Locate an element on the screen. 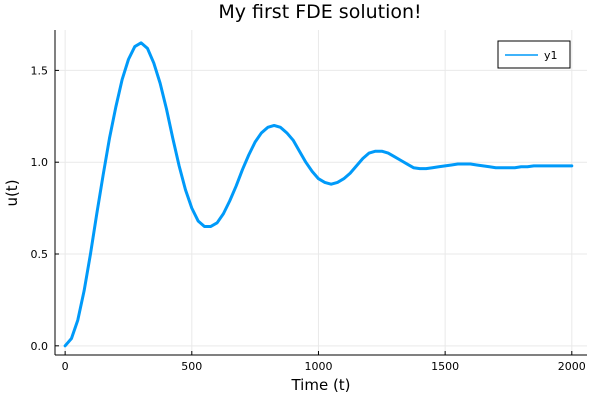 The height and width of the screenshot is (400, 600). x-tick-label: 1500 is located at coordinates (445, 366).